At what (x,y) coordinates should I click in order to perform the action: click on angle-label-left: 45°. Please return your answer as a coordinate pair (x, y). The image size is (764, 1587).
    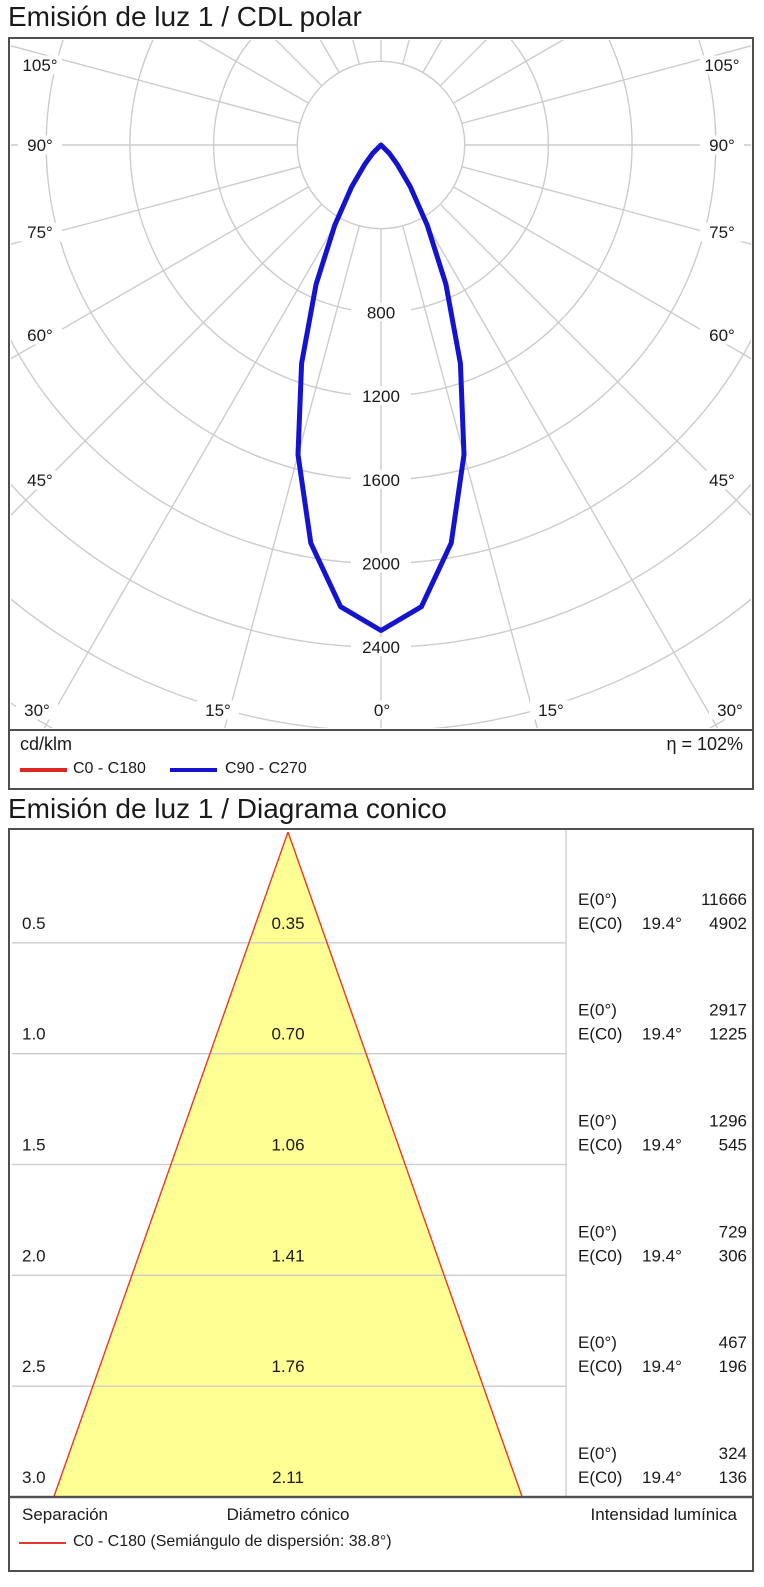
    Looking at the image, I should click on (40, 480).